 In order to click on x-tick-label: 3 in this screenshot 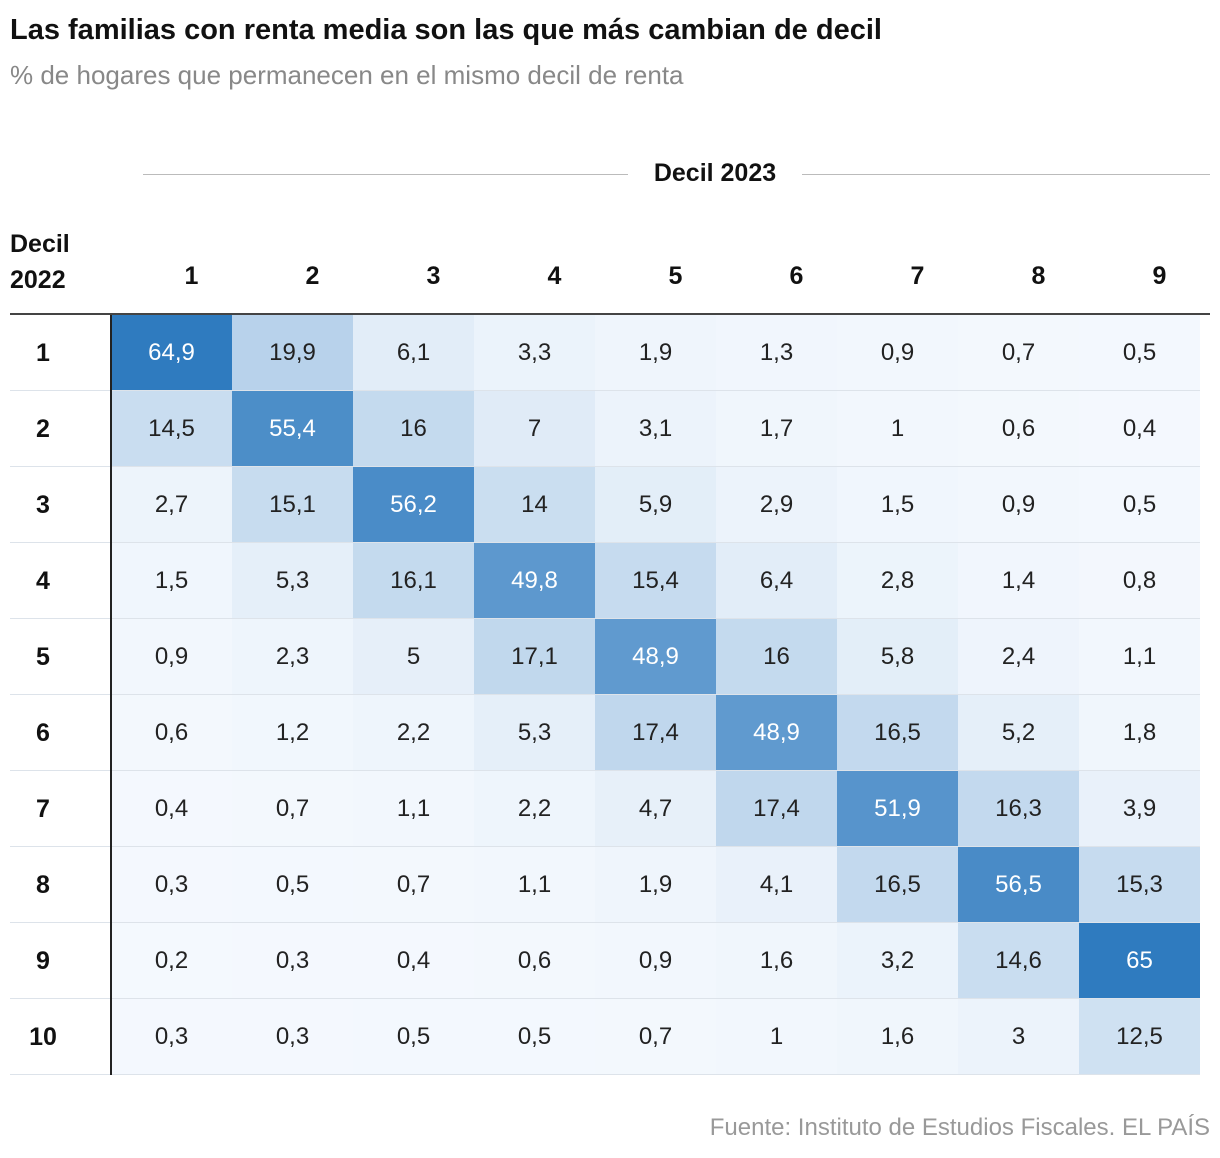, I will do `click(433, 276)`.